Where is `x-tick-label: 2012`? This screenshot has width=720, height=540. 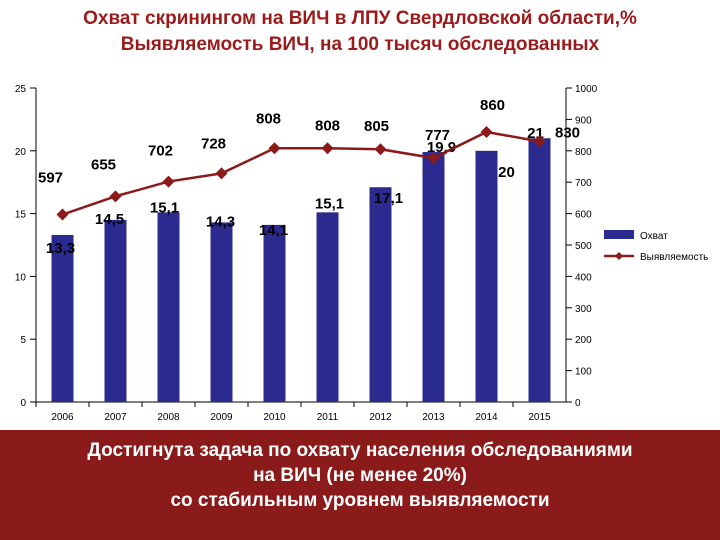
x-tick-label: 2012 is located at coordinates (380, 417).